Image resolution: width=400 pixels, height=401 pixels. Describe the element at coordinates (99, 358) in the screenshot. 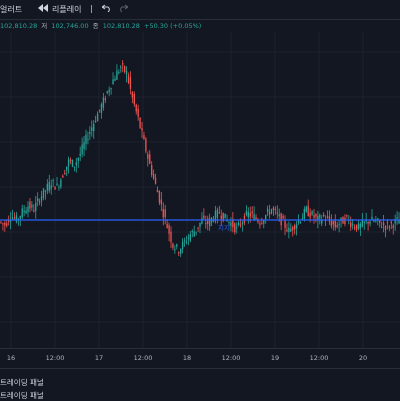

I see `time-tick: 17` at that location.